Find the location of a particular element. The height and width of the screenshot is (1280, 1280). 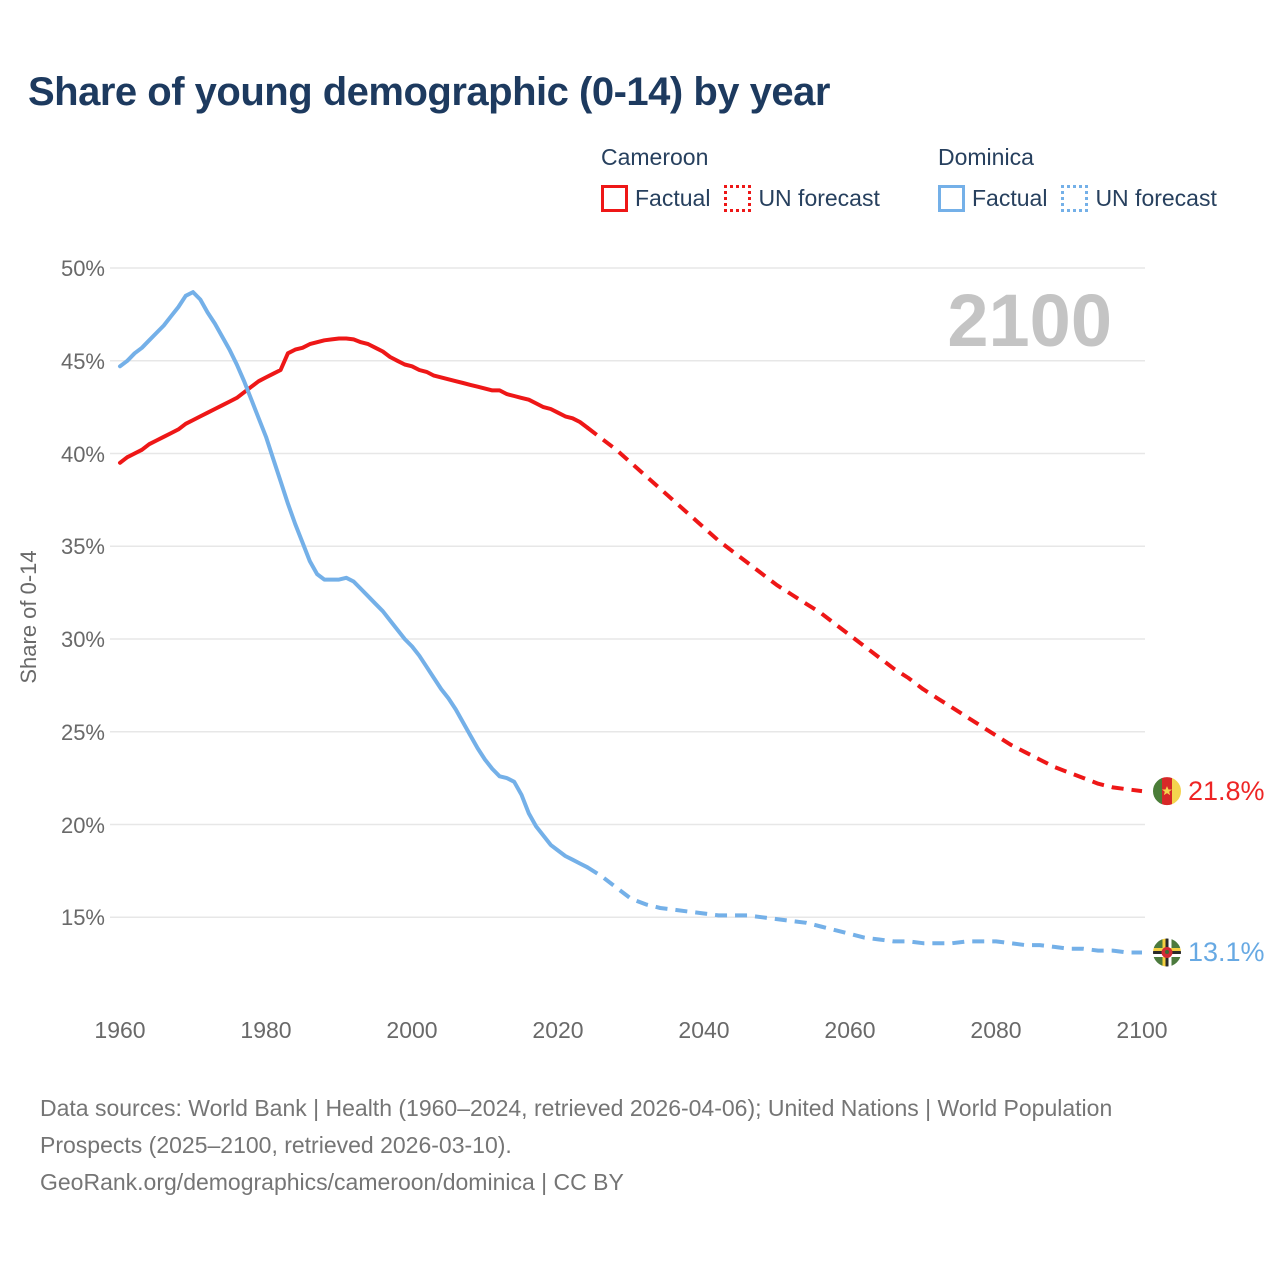

legend-item-cameroon-forecast: UN forecast is located at coordinates (802, 198).